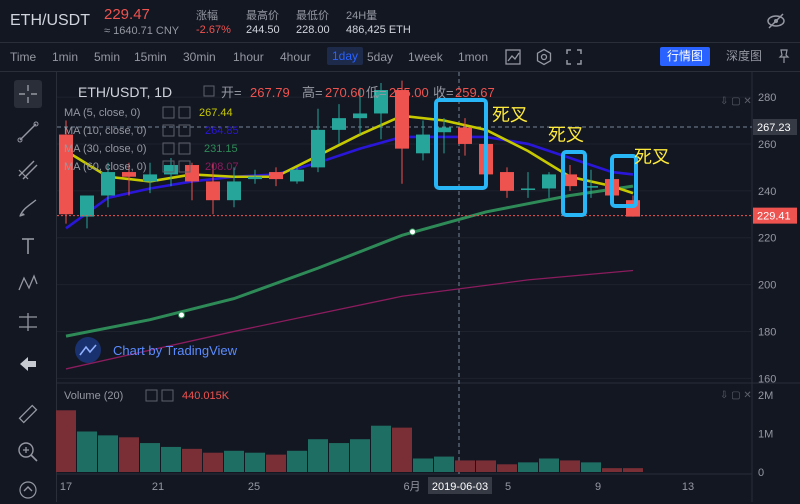  Describe the element at coordinates (125, 92) in the screenshot. I see `legend-title: ETH/USDT, 1D` at that location.